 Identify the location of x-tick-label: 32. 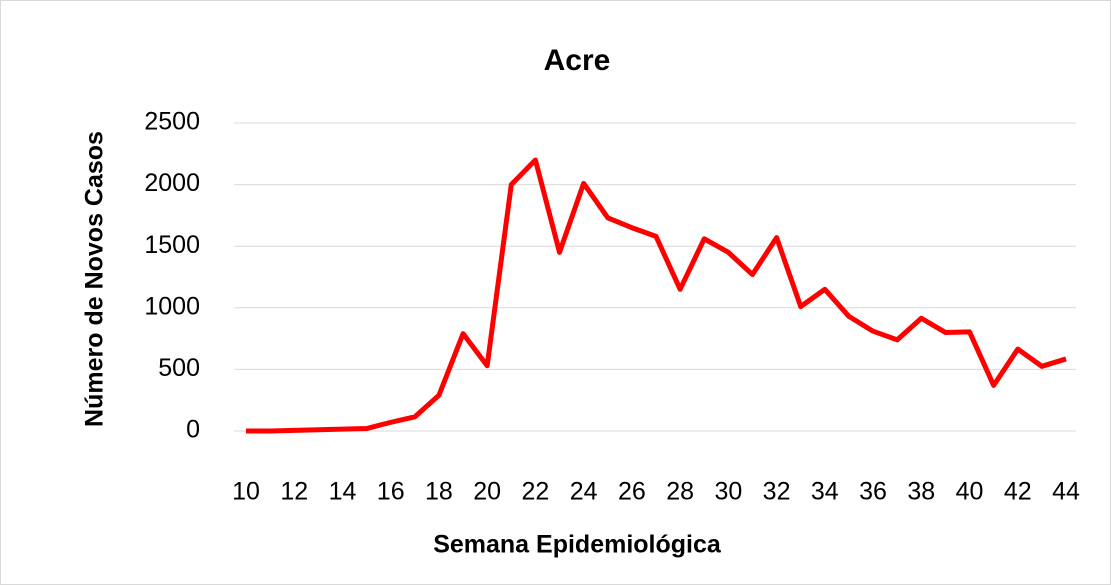
(777, 492).